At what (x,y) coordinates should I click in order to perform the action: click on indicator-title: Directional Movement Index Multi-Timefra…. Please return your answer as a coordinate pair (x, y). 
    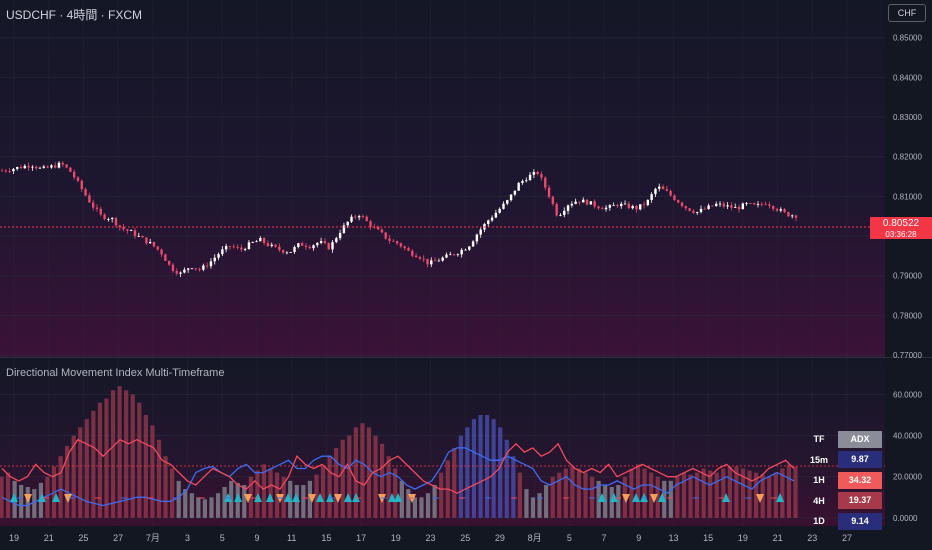
    Looking at the image, I should click on (115, 373).